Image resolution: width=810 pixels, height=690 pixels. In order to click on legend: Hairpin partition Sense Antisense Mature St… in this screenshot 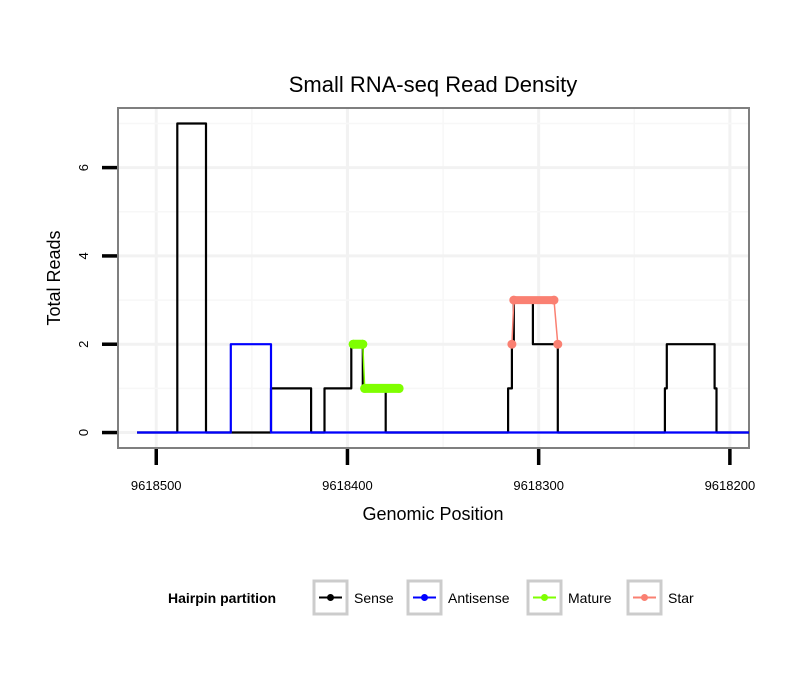, I will do `click(431, 597)`.